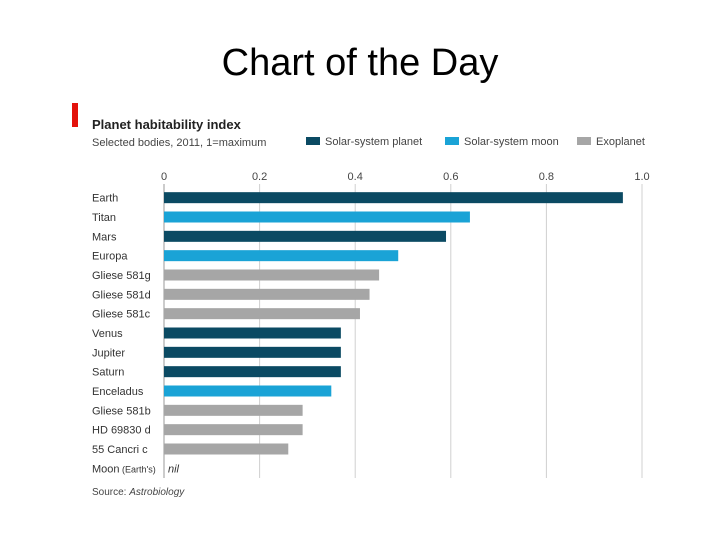 This screenshot has width=720, height=540. Describe the element at coordinates (546, 177) in the screenshot. I see `x-tick-label: 0.8` at that location.